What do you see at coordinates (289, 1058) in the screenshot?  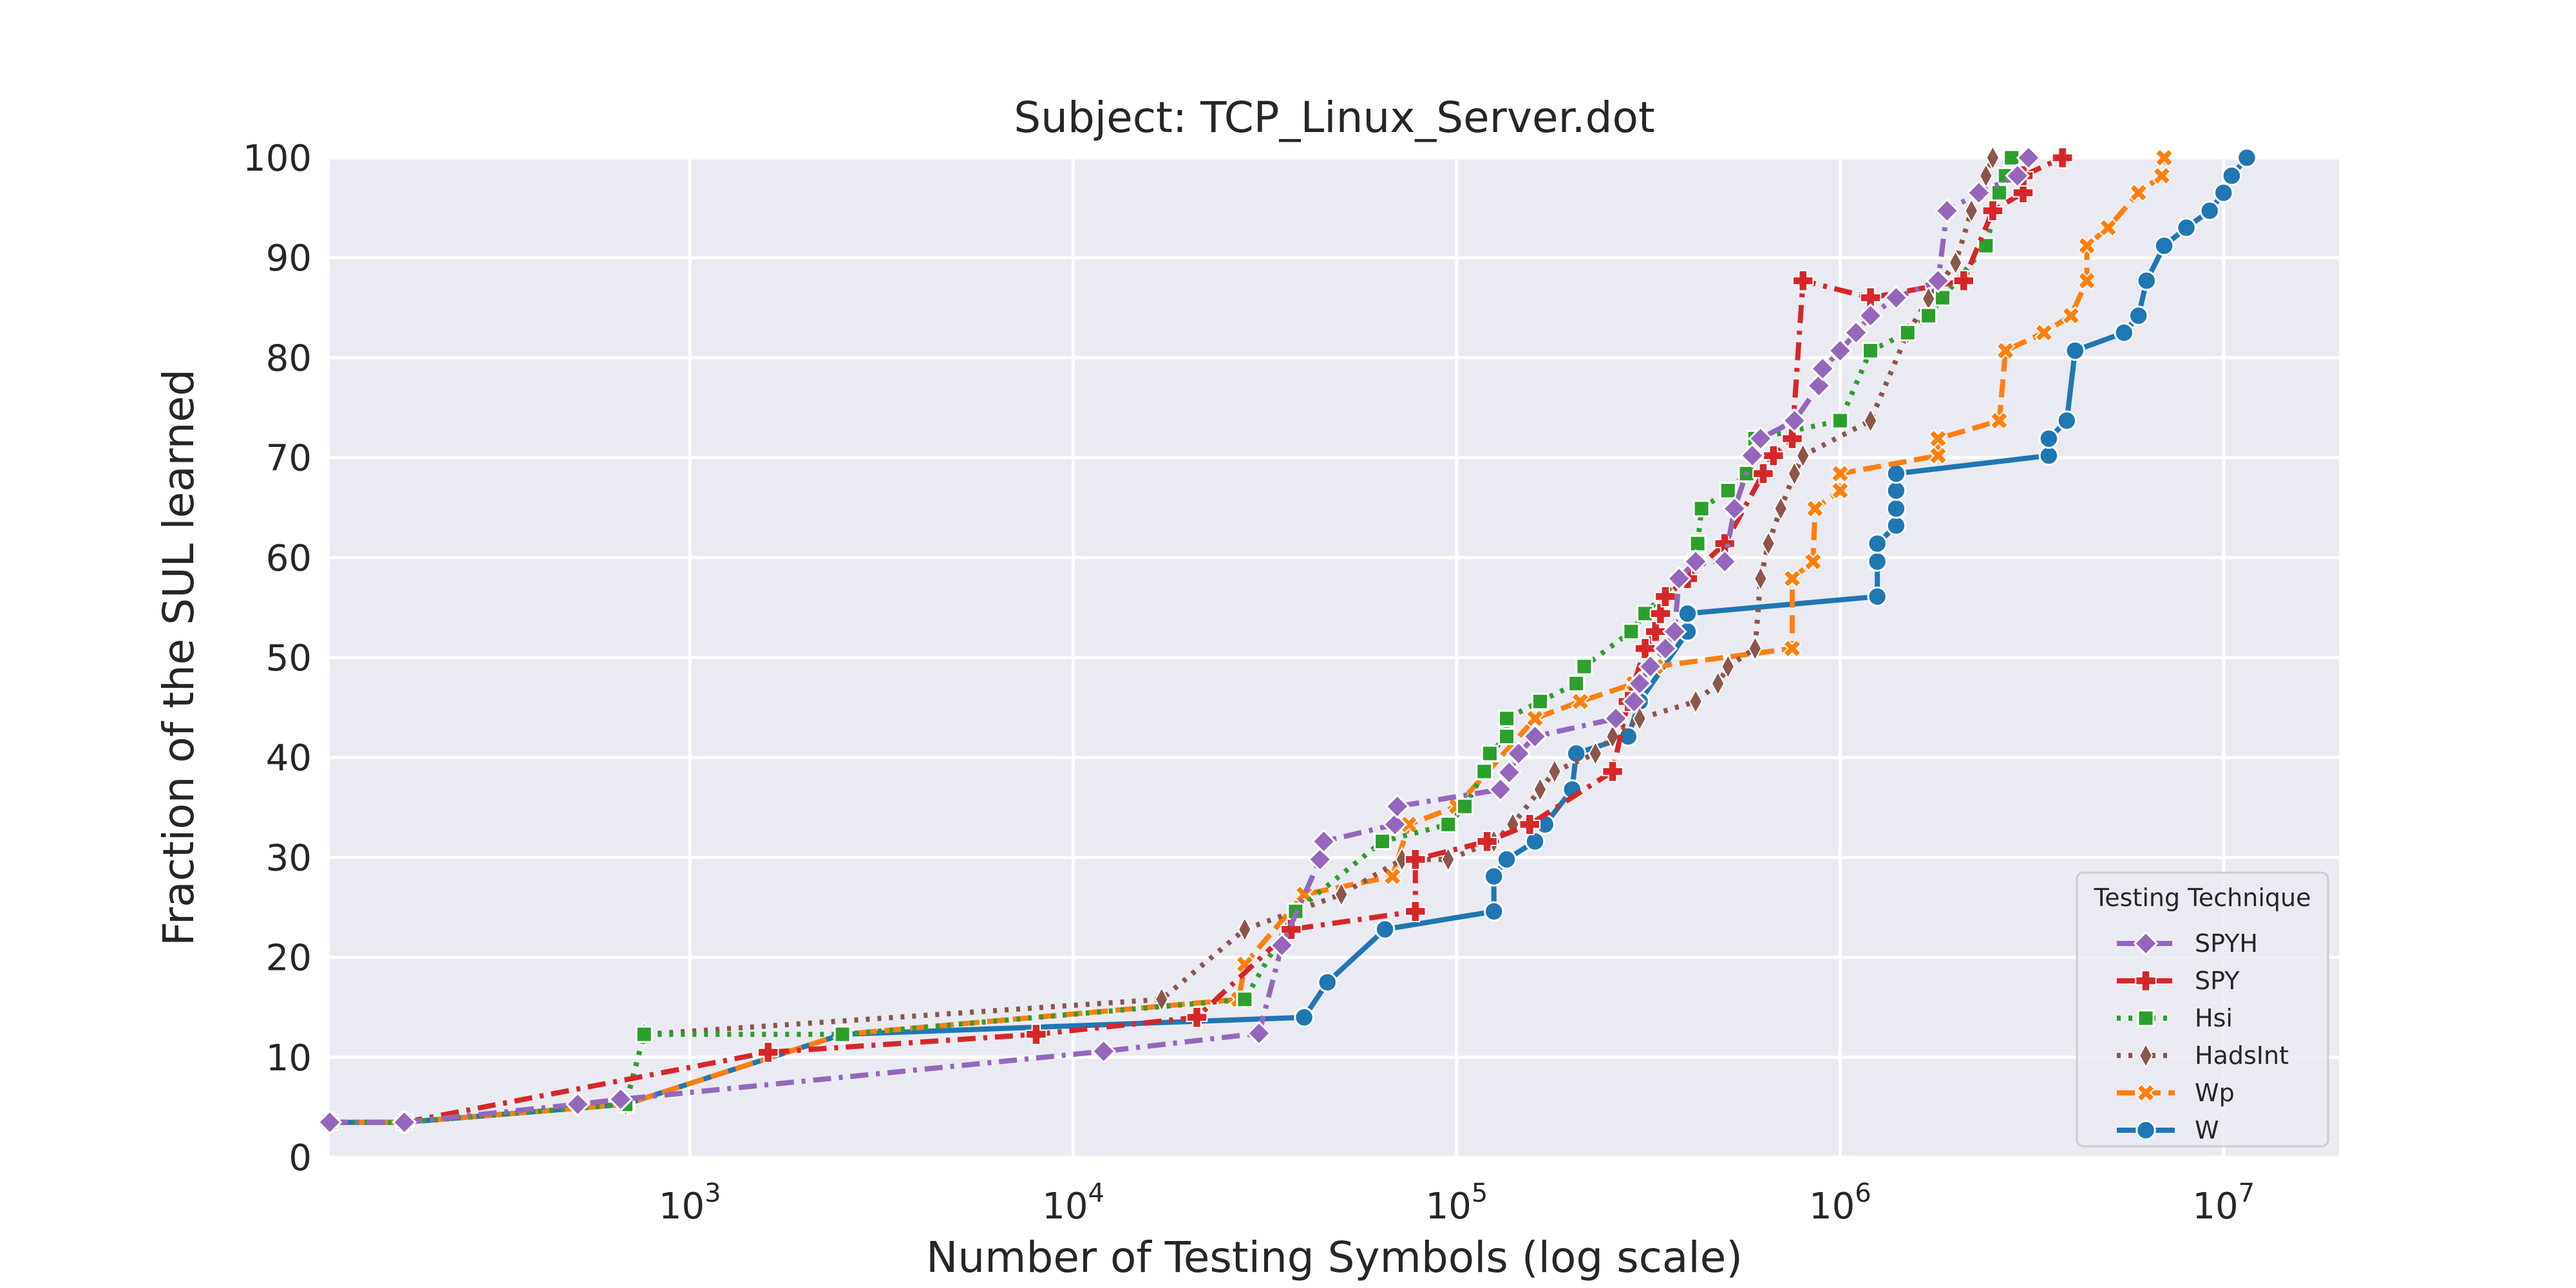 I see `y-tick-label: 10` at bounding box center [289, 1058].